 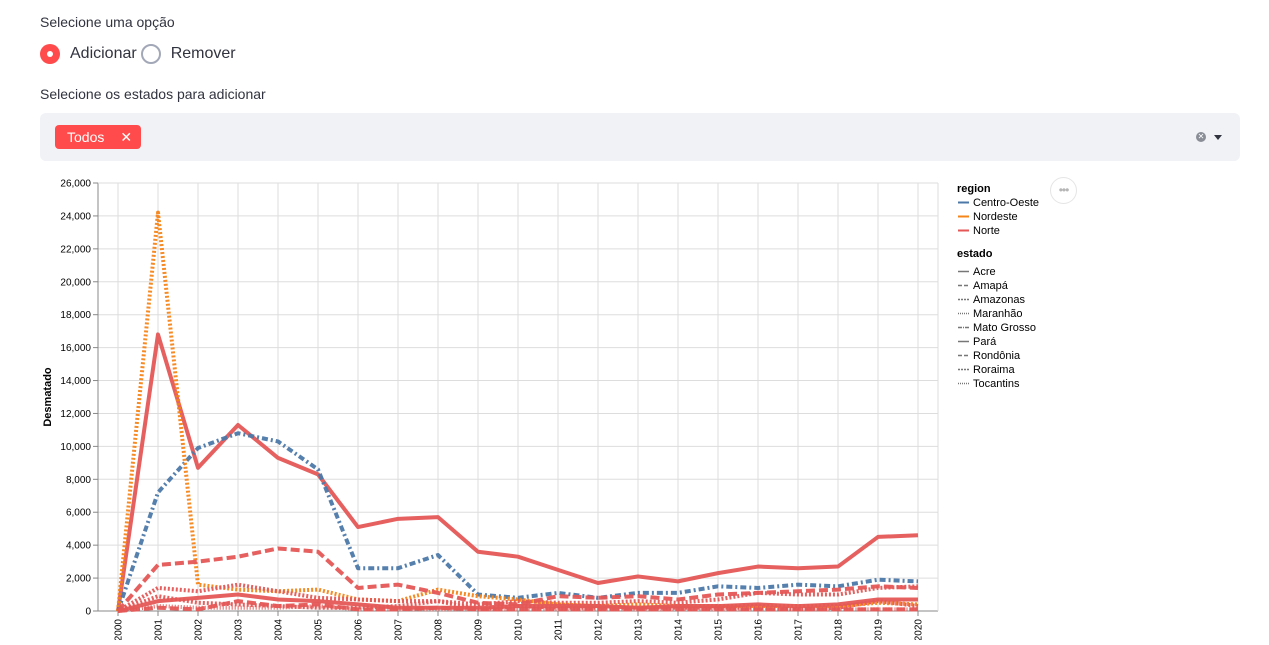 What do you see at coordinates (50, 54) in the screenshot?
I see `radio-selected-icon` at bounding box center [50, 54].